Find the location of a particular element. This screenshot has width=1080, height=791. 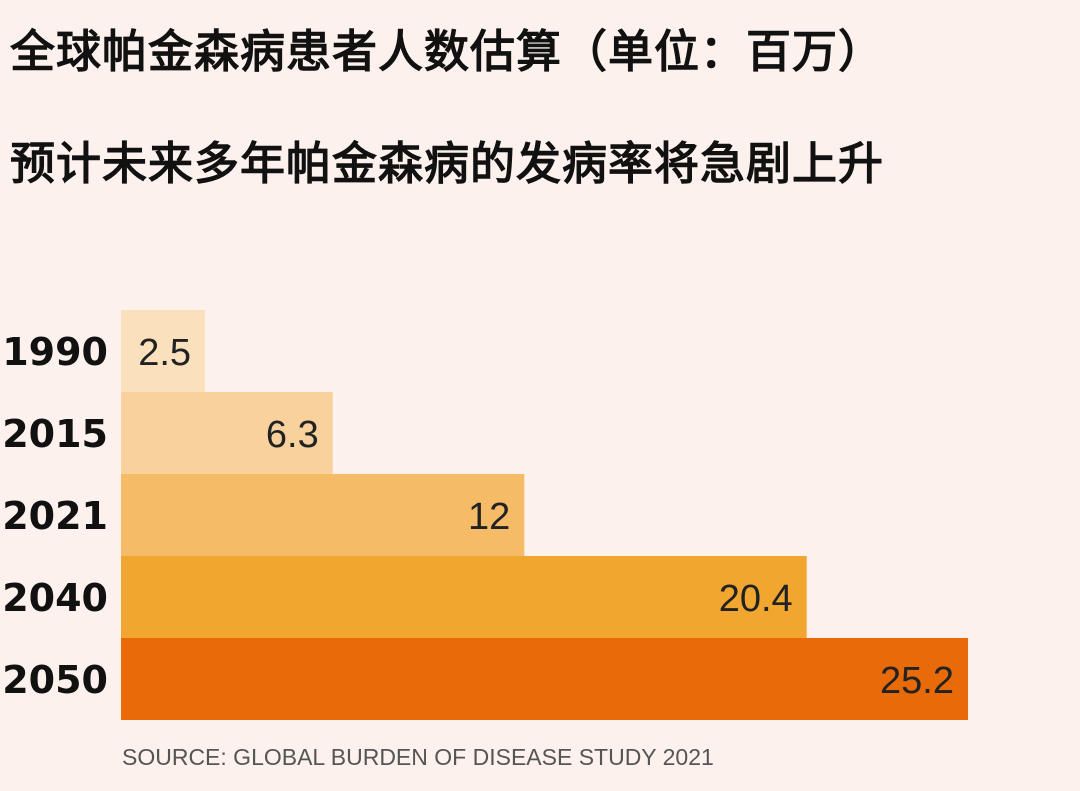

value-label-2050: 25.2 is located at coordinates (917, 681).